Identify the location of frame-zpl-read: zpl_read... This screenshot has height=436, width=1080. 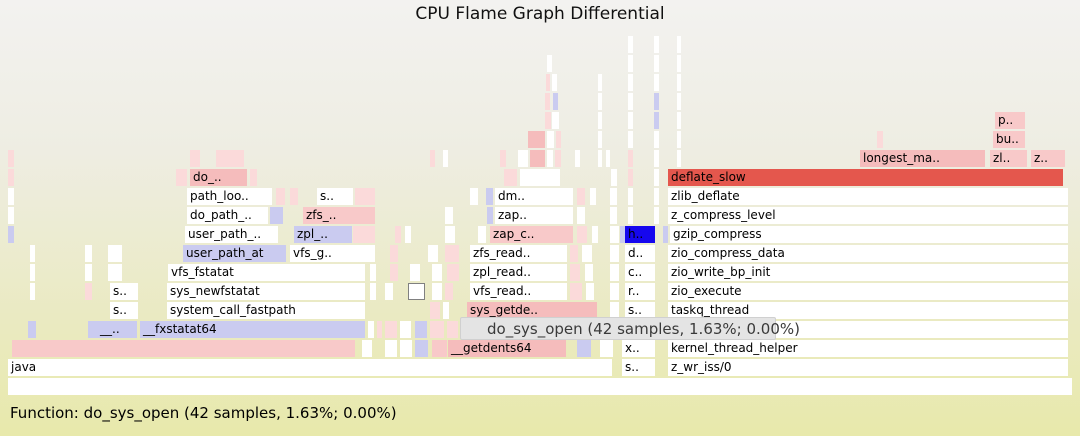
(518, 272).